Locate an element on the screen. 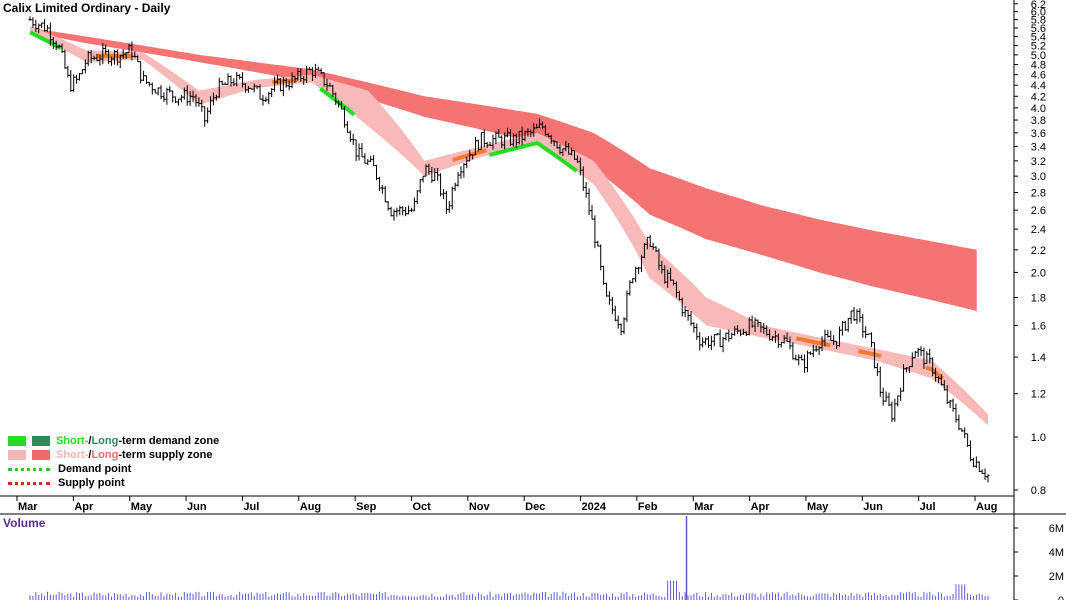 Image resolution: width=1066 pixels, height=600 pixels. volume-panel: 6M 4M 2M 0 is located at coordinates (546, 558).